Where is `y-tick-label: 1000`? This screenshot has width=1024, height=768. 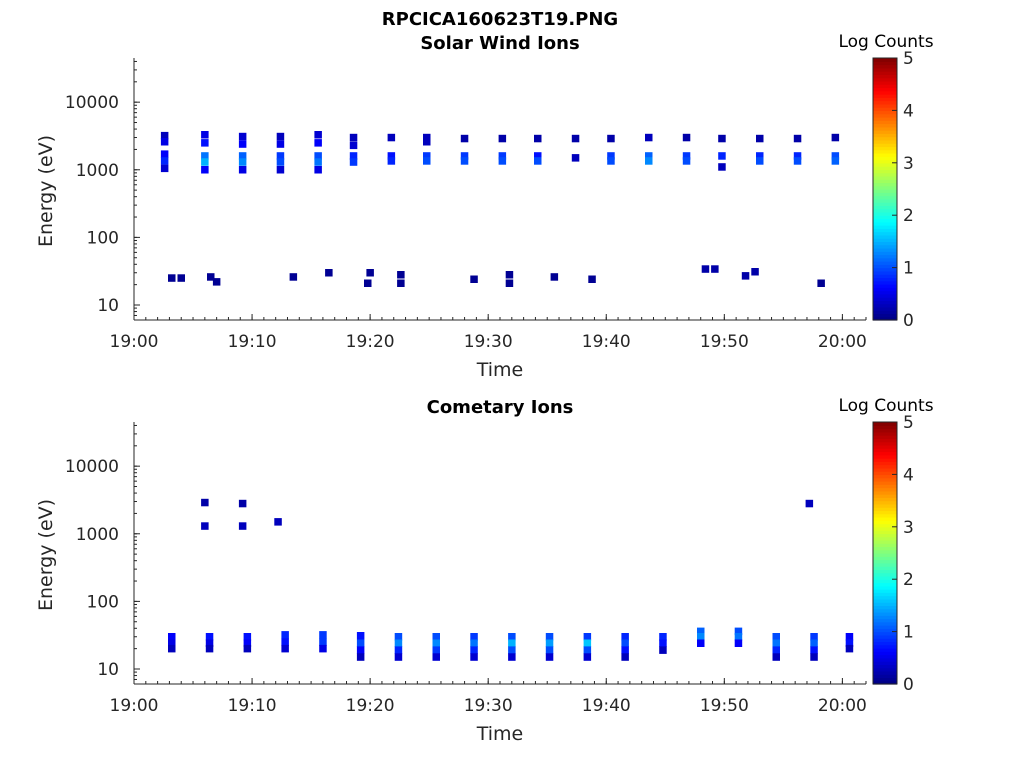
y-tick-label: 1000 is located at coordinates (97, 171).